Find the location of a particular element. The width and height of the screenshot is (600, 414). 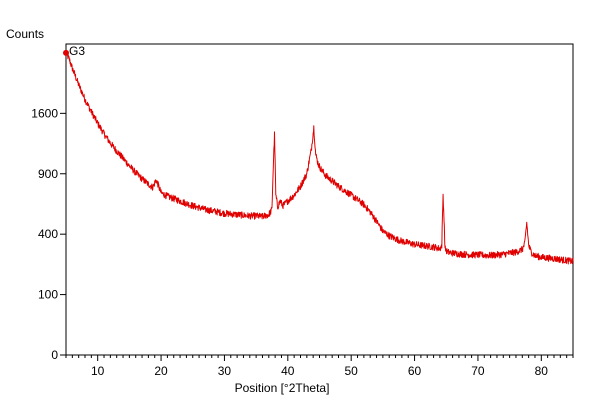

y-tick-label: 1600 is located at coordinates (44, 113).